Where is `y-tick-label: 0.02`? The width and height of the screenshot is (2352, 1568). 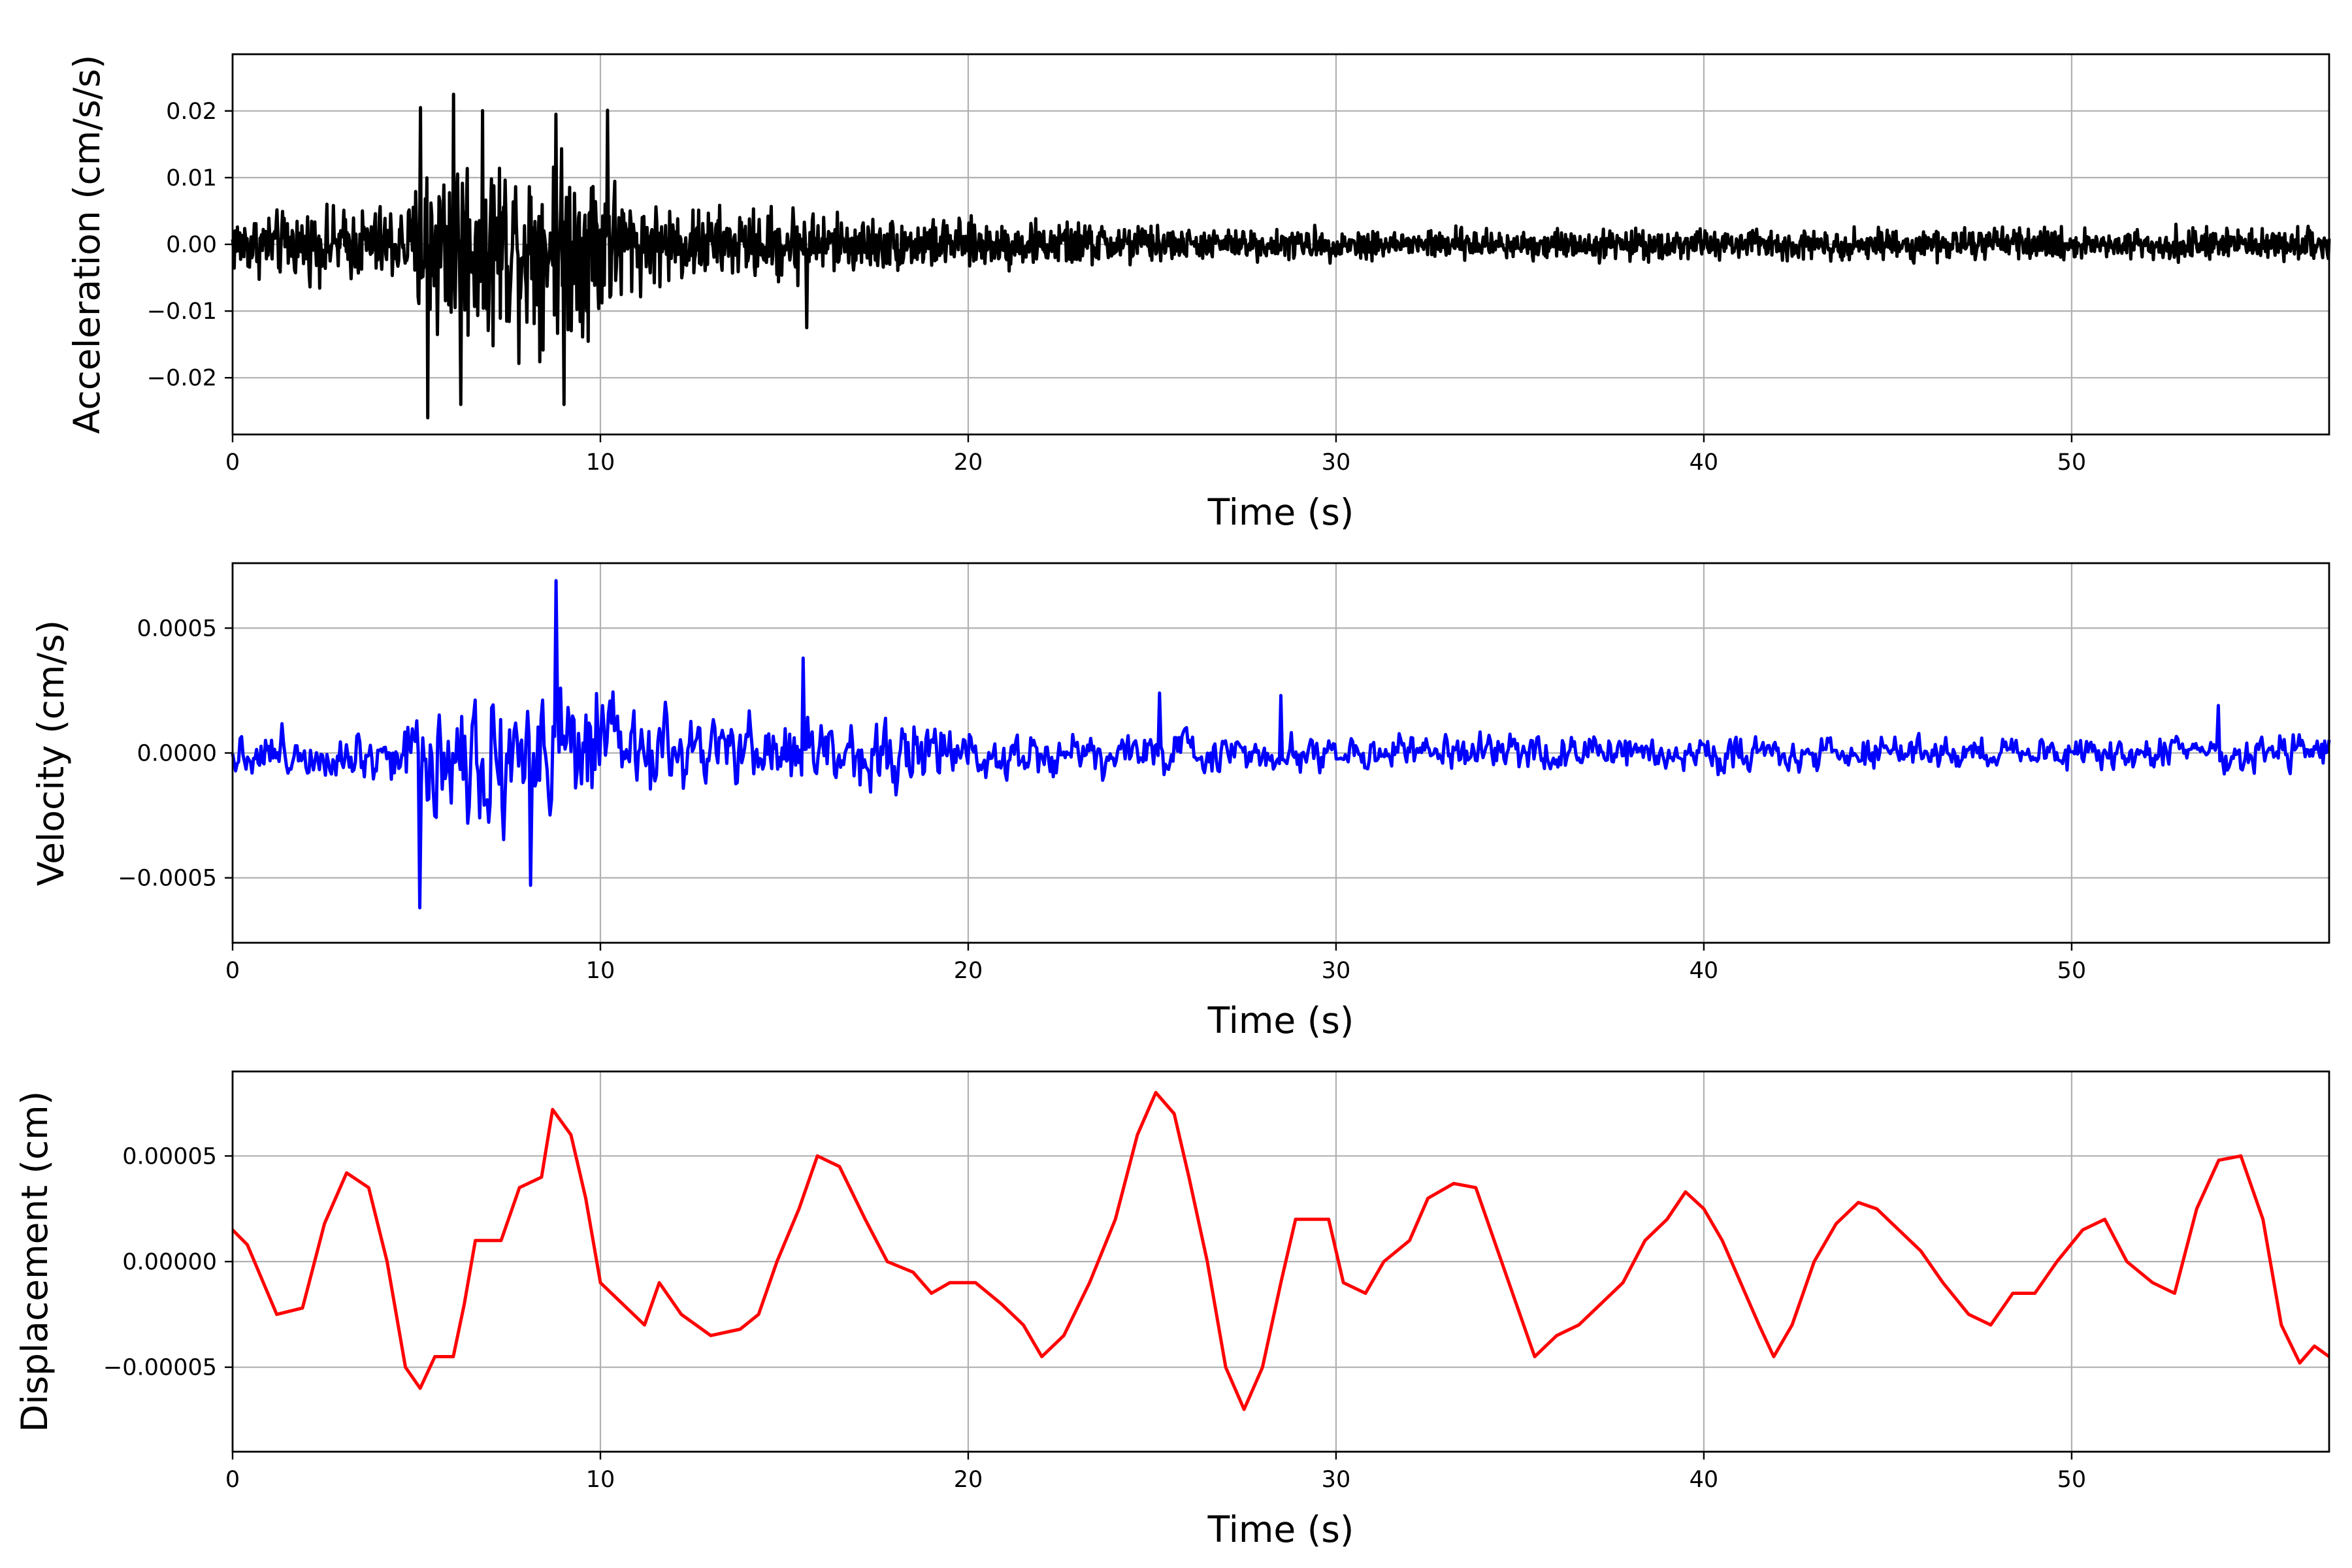 y-tick-label: 0.02 is located at coordinates (191, 112).